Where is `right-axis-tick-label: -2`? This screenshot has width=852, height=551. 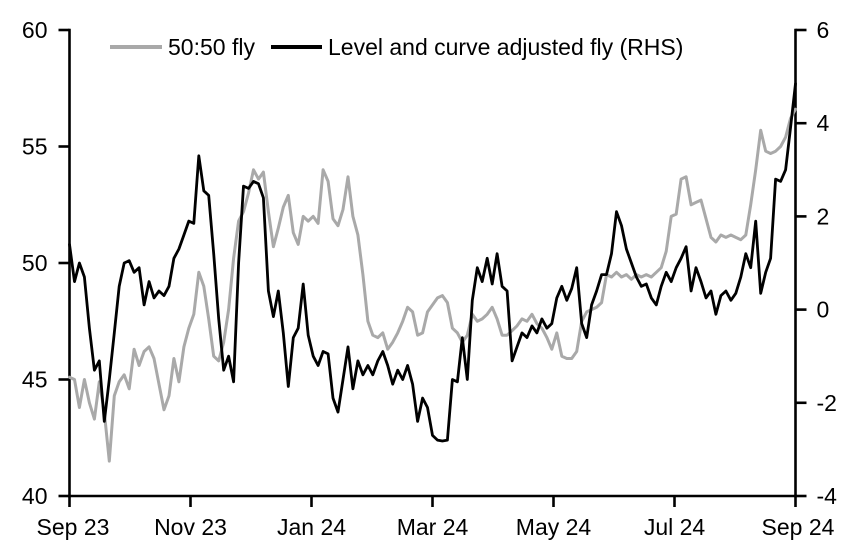 right-axis-tick-label: -2 is located at coordinates (827, 403).